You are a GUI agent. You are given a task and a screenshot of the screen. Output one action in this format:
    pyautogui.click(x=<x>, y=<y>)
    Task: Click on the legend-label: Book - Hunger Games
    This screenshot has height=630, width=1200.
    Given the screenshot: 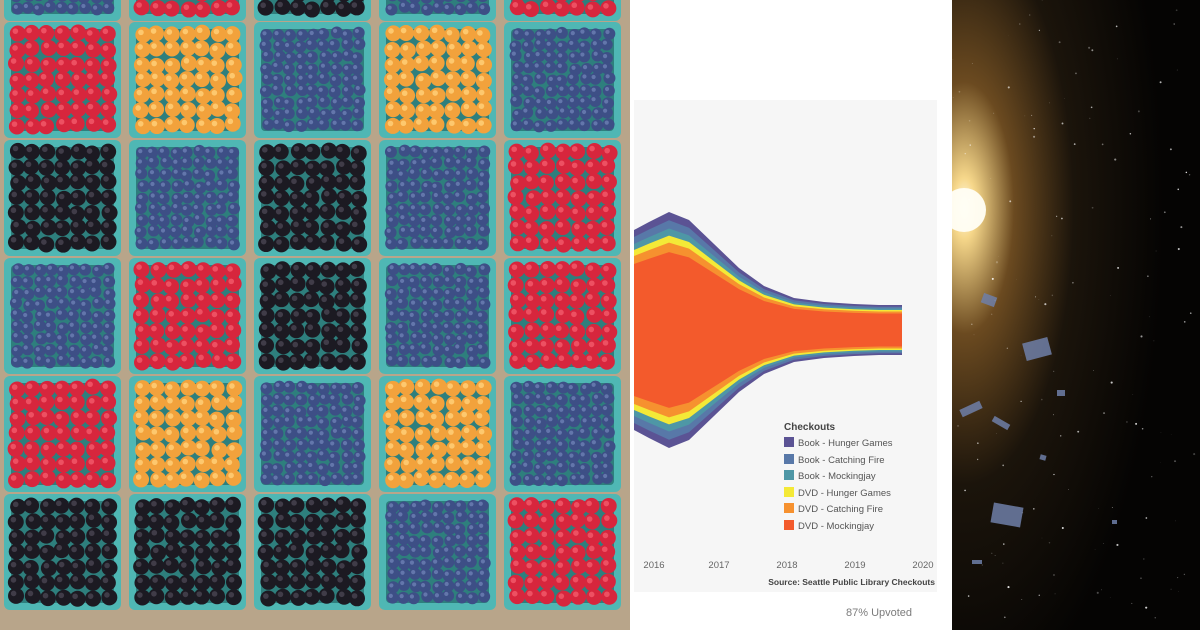 What is the action you would take?
    pyautogui.click(x=845, y=443)
    